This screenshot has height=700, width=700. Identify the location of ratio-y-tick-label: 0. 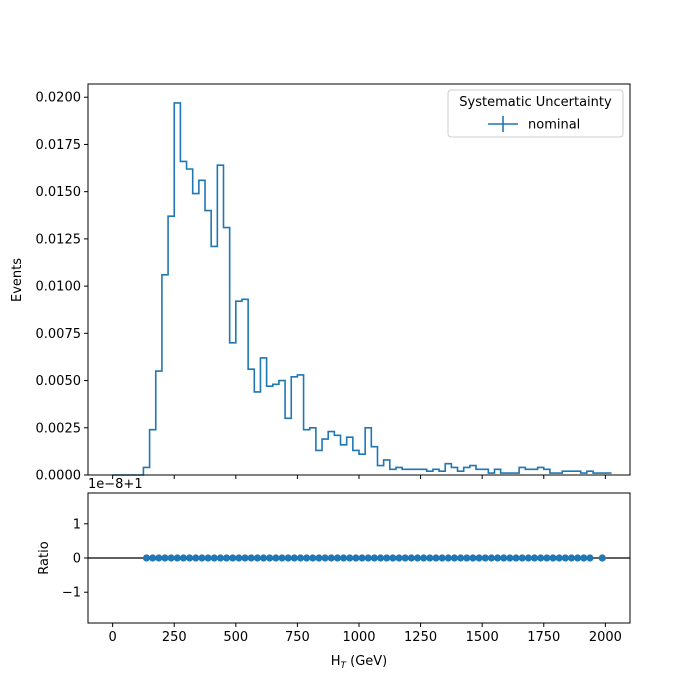
(77, 559).